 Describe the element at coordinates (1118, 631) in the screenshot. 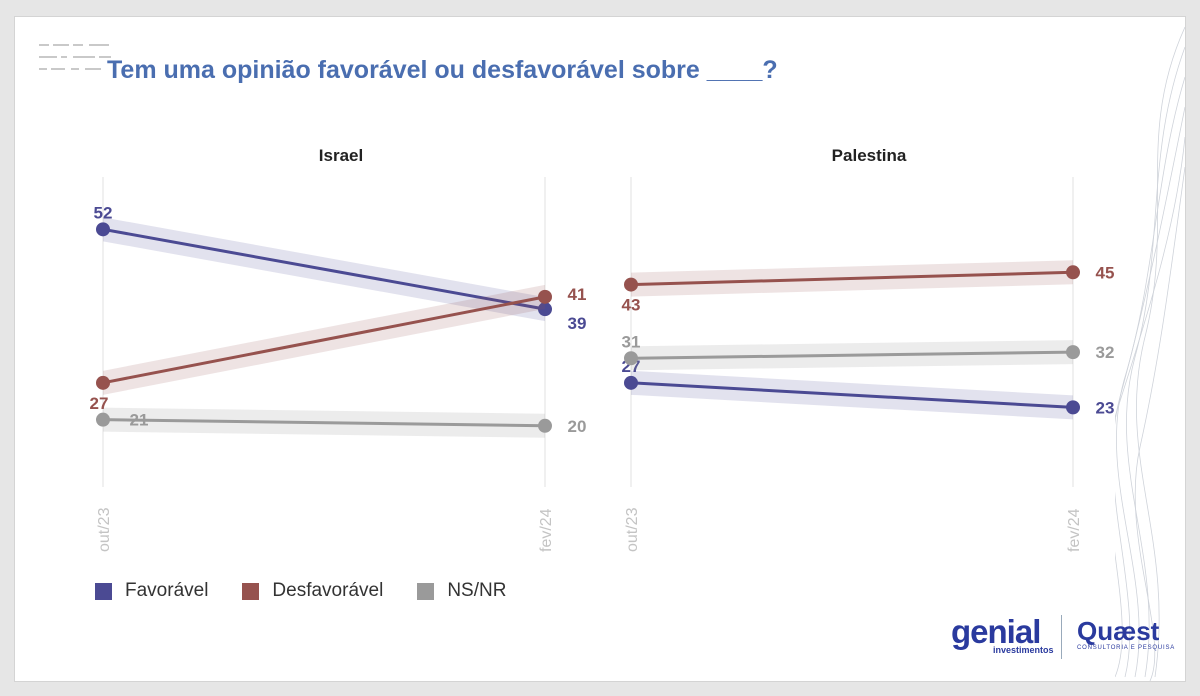

I see `quaest-logo-text: Quæst` at that location.